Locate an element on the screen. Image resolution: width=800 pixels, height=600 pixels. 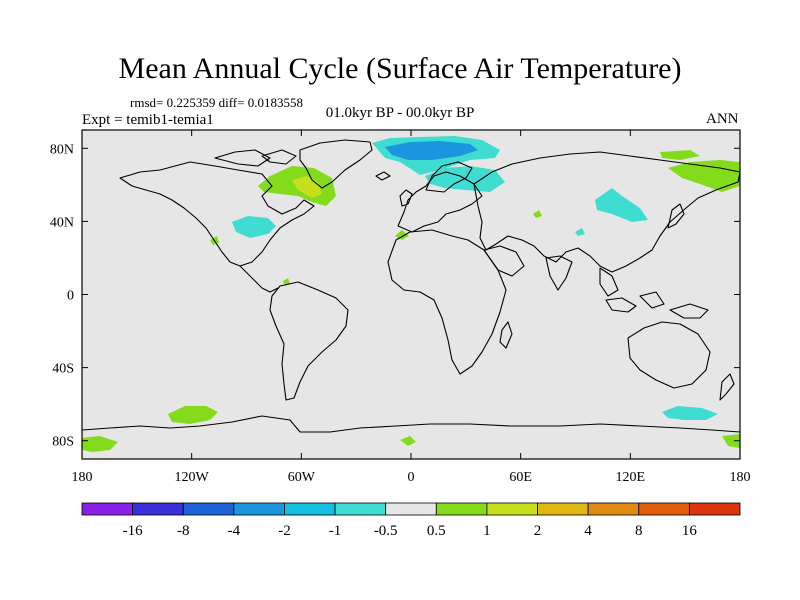
anomaly-central-asia is located at coordinates (621, 205).